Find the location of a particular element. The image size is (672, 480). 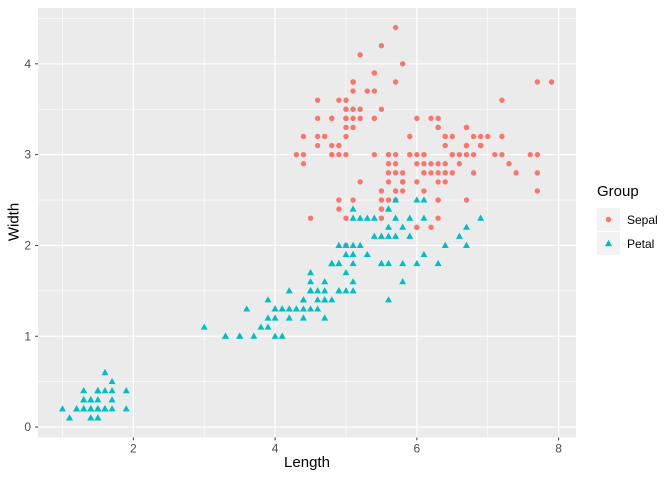

legend-item-petal: Petal is located at coordinates (627, 243).